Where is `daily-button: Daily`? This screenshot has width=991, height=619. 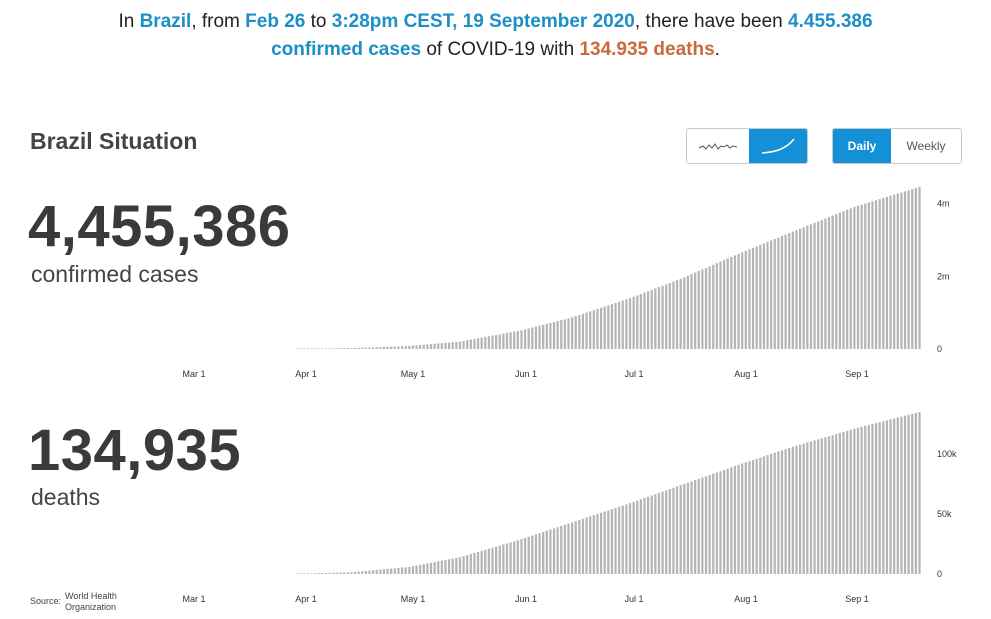
daily-button: Daily is located at coordinates (862, 146).